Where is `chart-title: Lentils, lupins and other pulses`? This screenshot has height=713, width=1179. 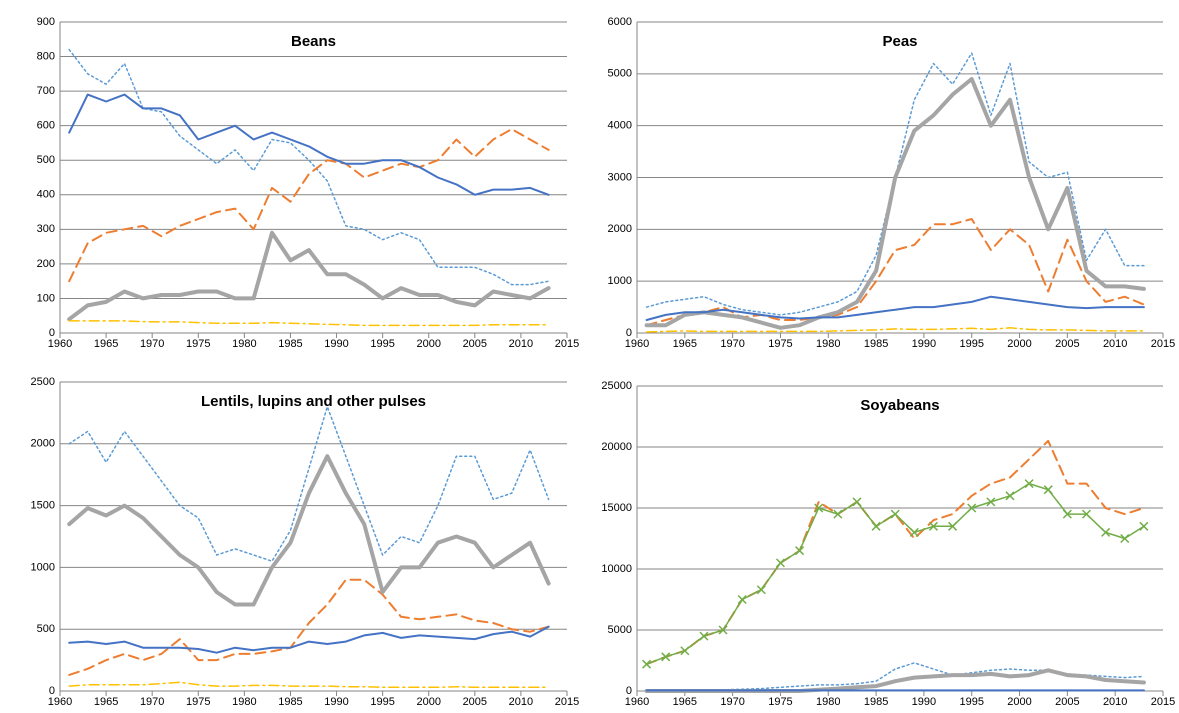 chart-title: Lentils, lupins and other pulses is located at coordinates (313, 401).